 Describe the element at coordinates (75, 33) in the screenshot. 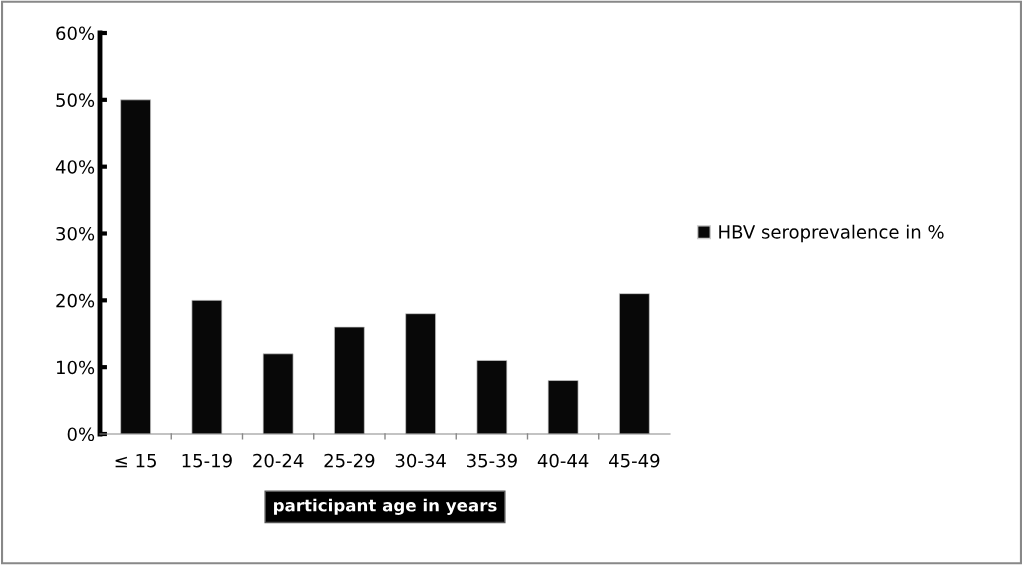

I see `y-tick-label: 60%` at that location.